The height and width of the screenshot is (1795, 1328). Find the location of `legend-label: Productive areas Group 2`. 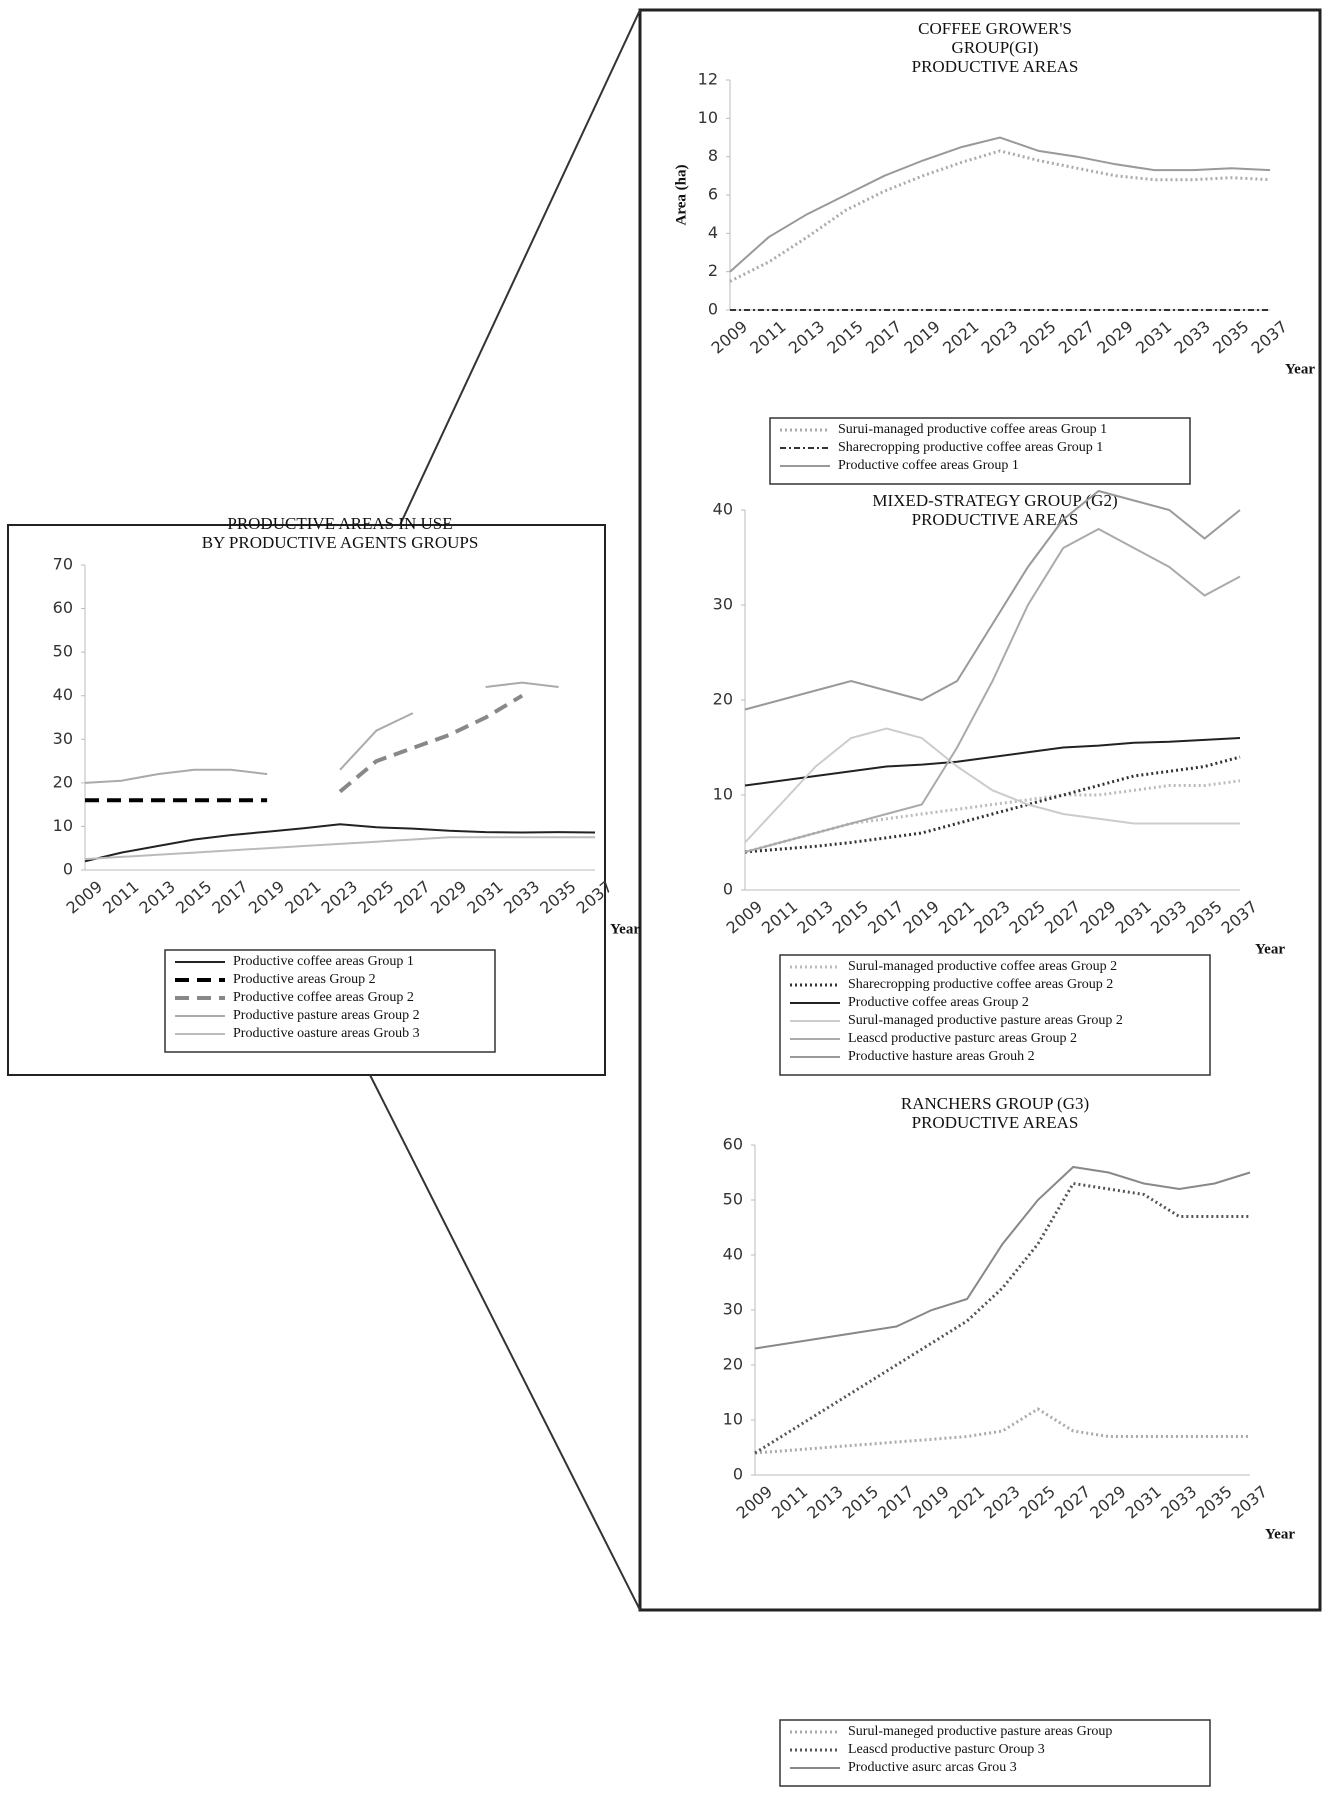

legend-label: Productive areas Group 2 is located at coordinates (304, 979).